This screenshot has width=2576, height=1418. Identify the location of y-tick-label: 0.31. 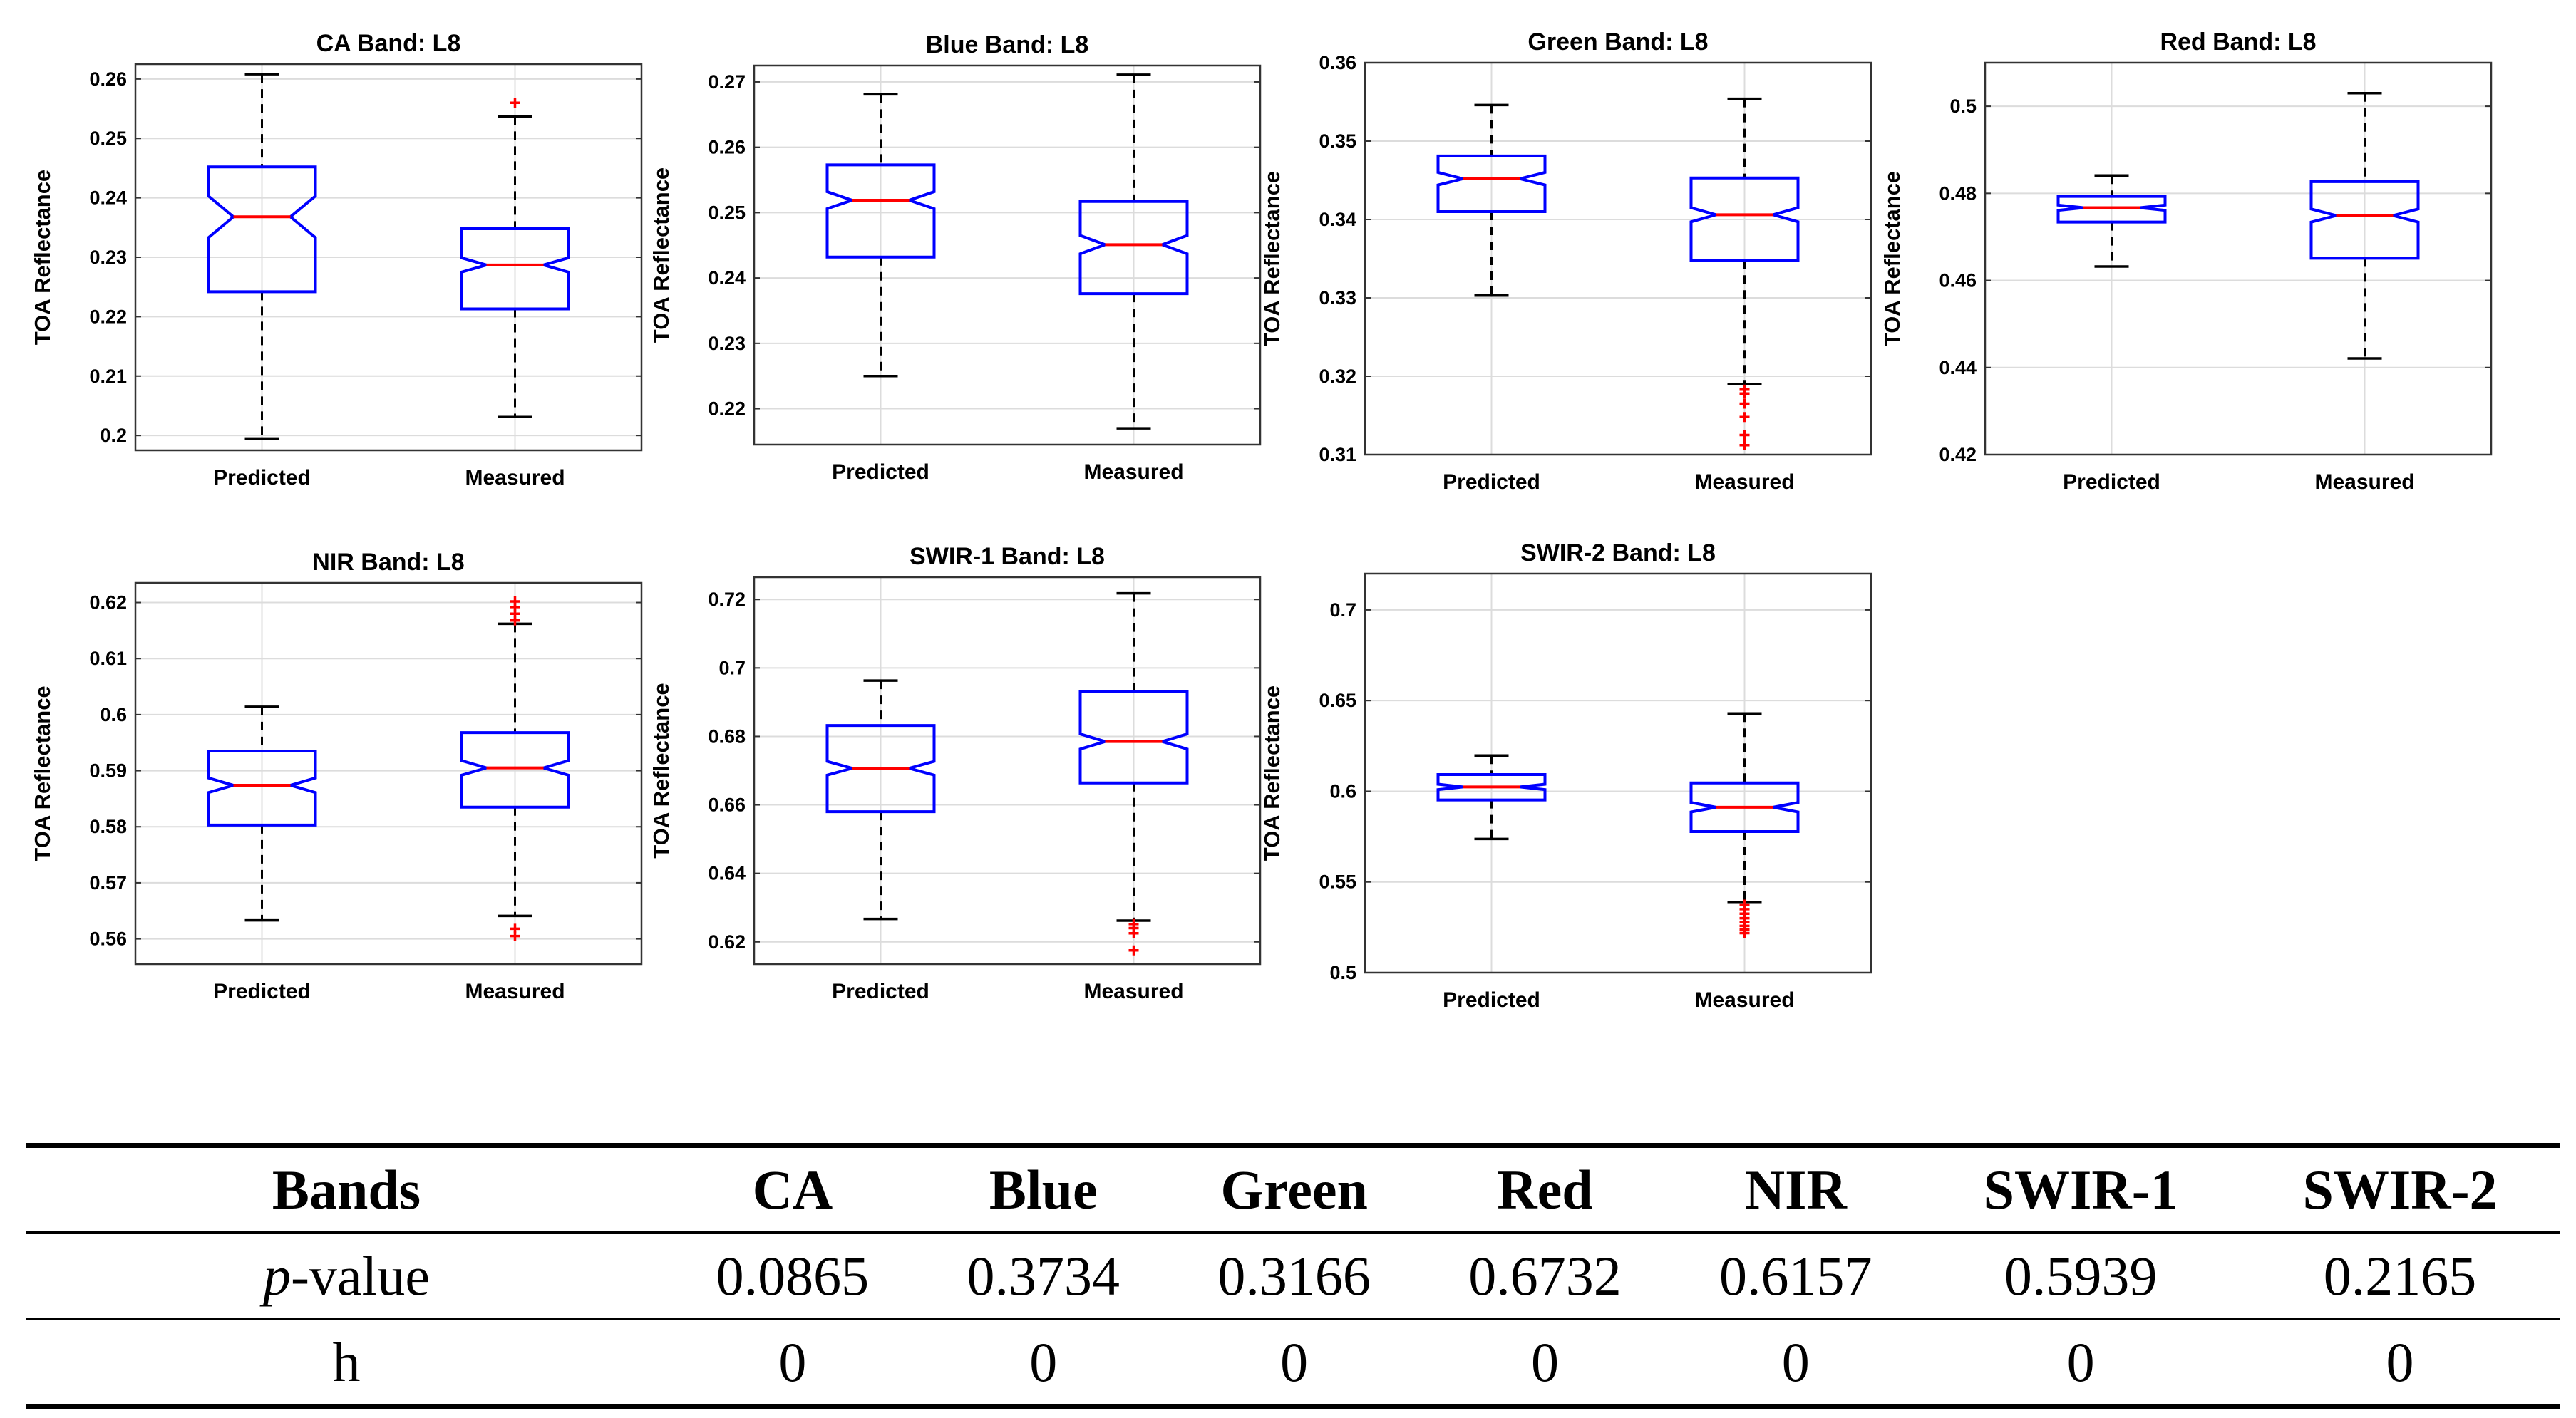
(1337, 454).